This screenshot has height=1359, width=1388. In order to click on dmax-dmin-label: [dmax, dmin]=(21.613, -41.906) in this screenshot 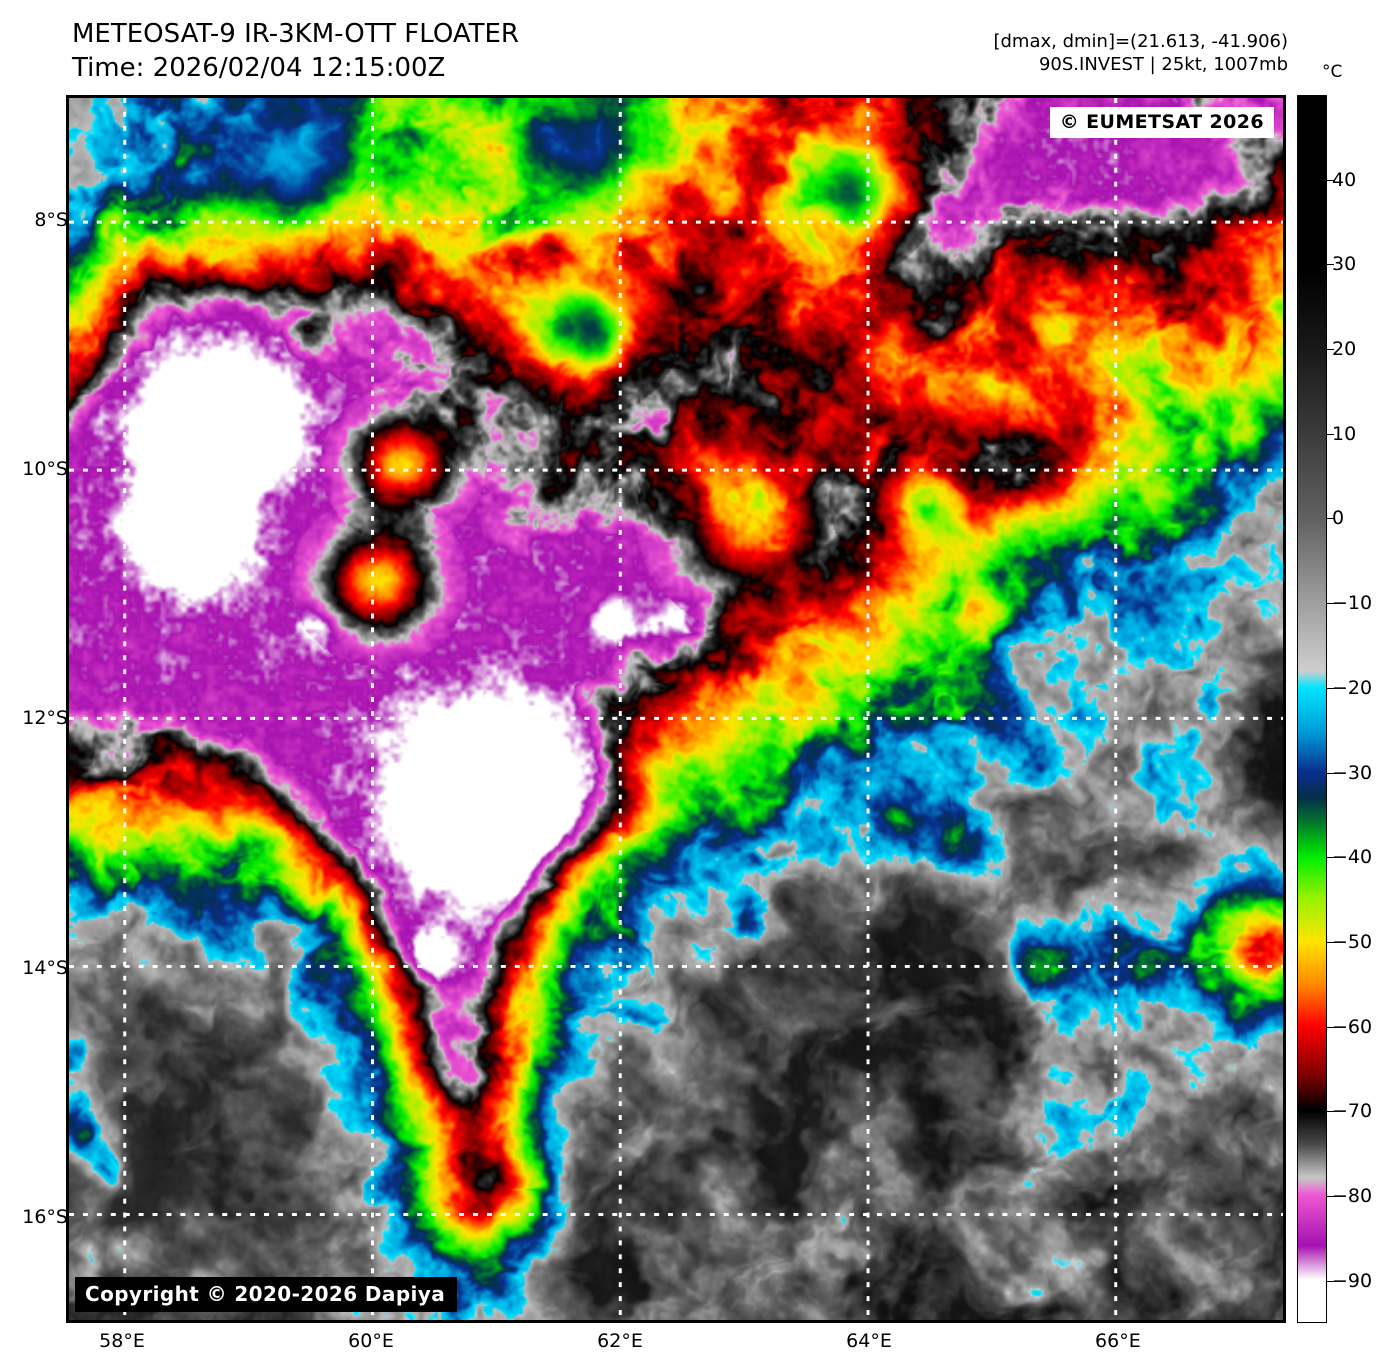, I will do `click(1140, 41)`.